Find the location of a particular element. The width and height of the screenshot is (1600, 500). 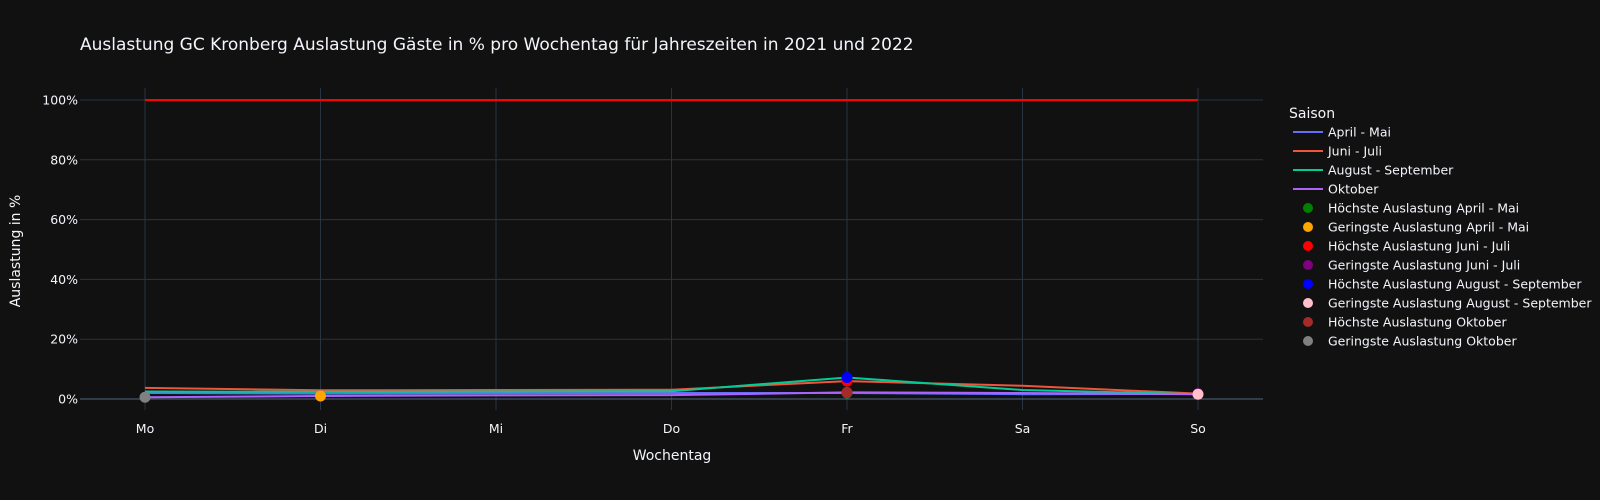

x-tick-label: Mo is located at coordinates (145, 428).